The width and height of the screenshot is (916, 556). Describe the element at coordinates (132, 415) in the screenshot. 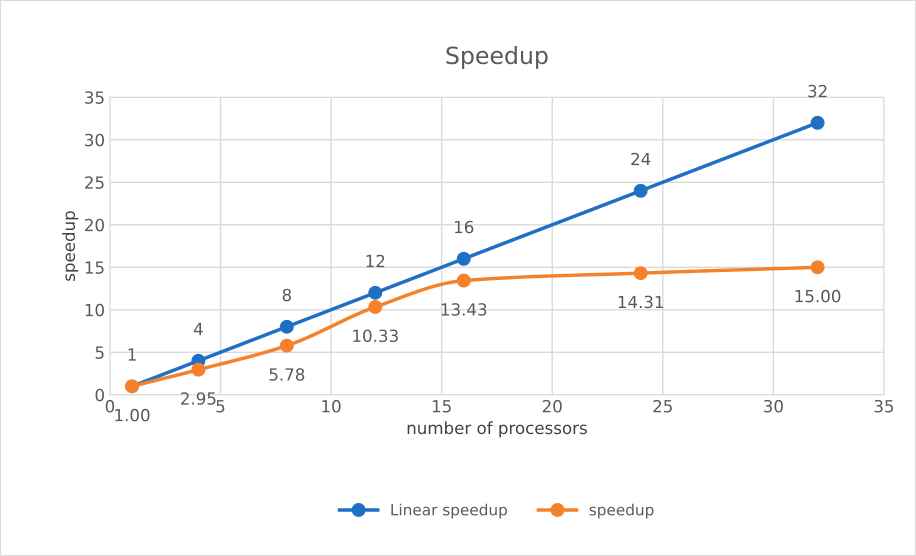

I see `data-label: 1.00` at that location.